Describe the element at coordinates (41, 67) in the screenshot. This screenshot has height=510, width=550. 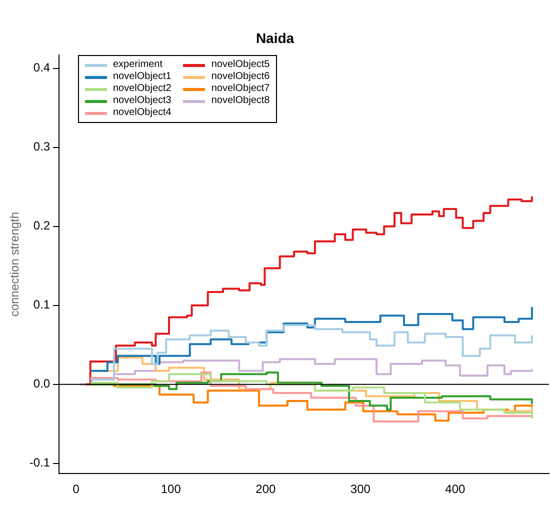
I see `y-tick-label: 0.4` at that location.